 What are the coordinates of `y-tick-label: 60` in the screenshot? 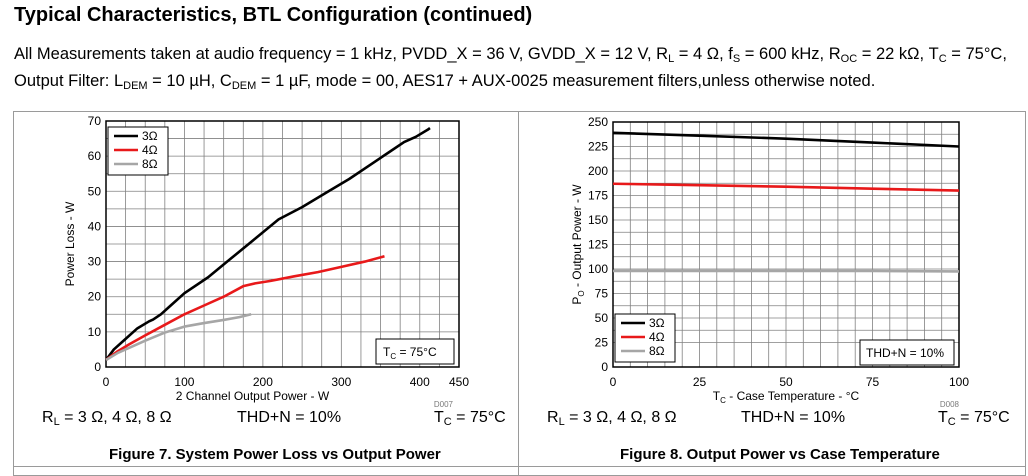 It's located at (95, 156).